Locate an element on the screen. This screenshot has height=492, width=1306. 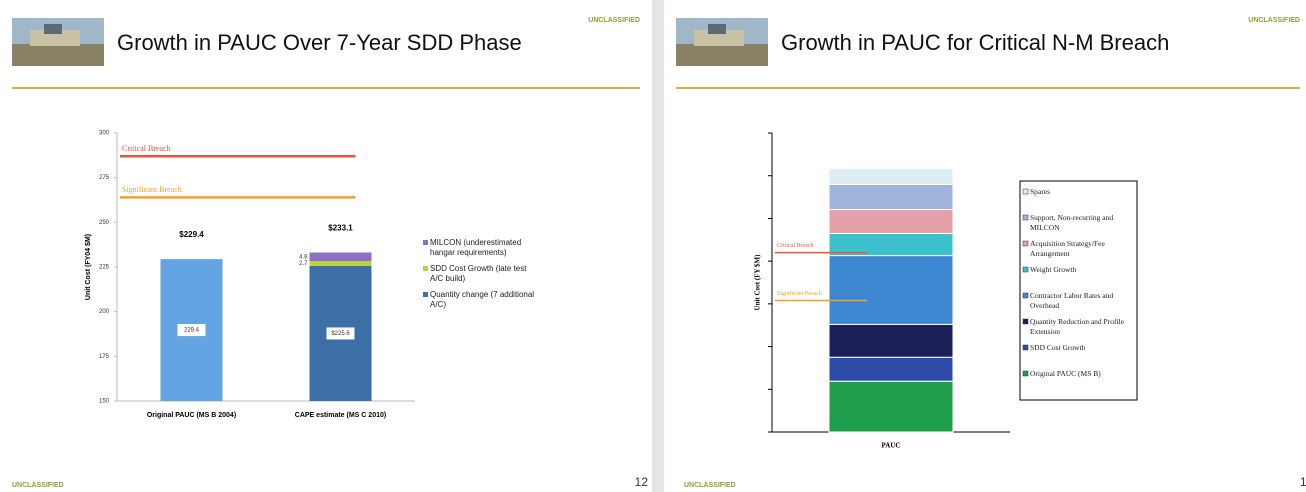
legend-label: Contractor Labor Rates and Overhead is located at coordinates (1072, 300).